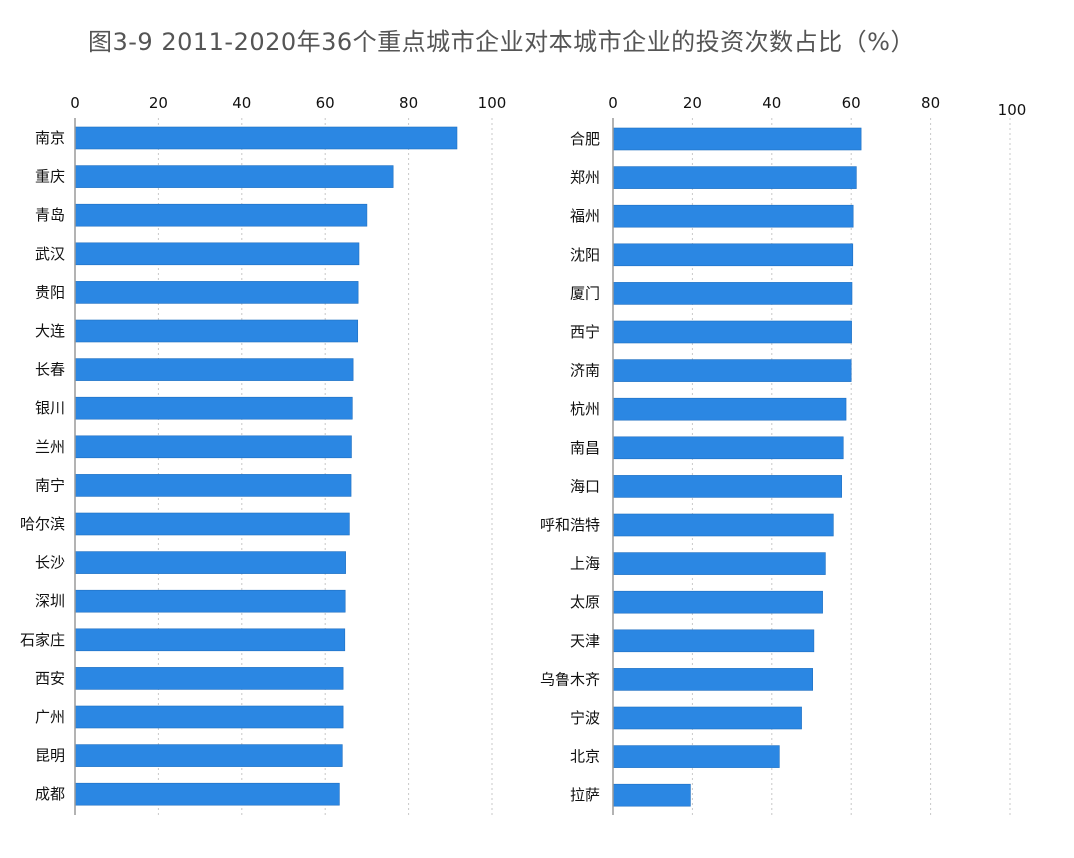 This screenshot has height=858, width=1074. Describe the element at coordinates (50, 485) in the screenshot. I see `panel1-category-label-9: 南宁` at that location.